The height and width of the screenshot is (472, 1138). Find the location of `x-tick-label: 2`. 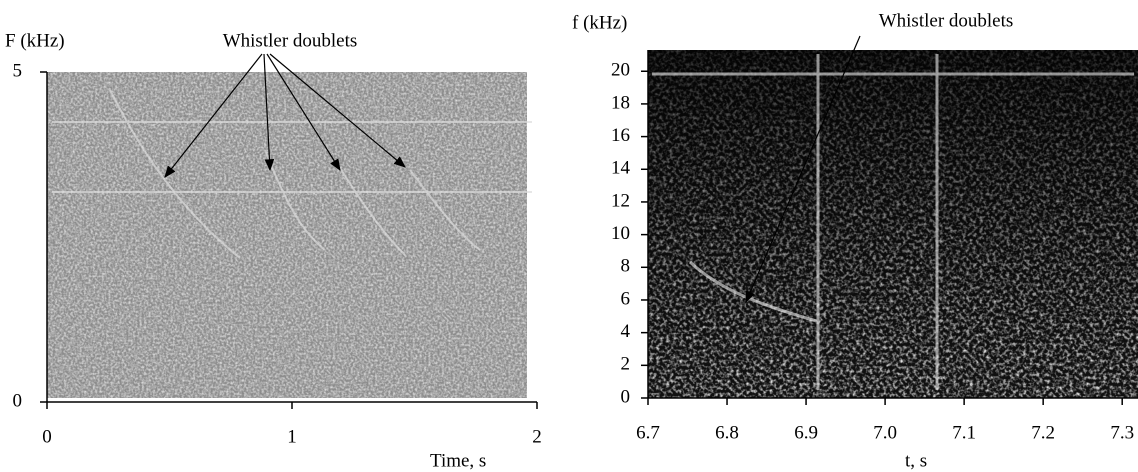

x-tick-label: 2 is located at coordinates (537, 436).